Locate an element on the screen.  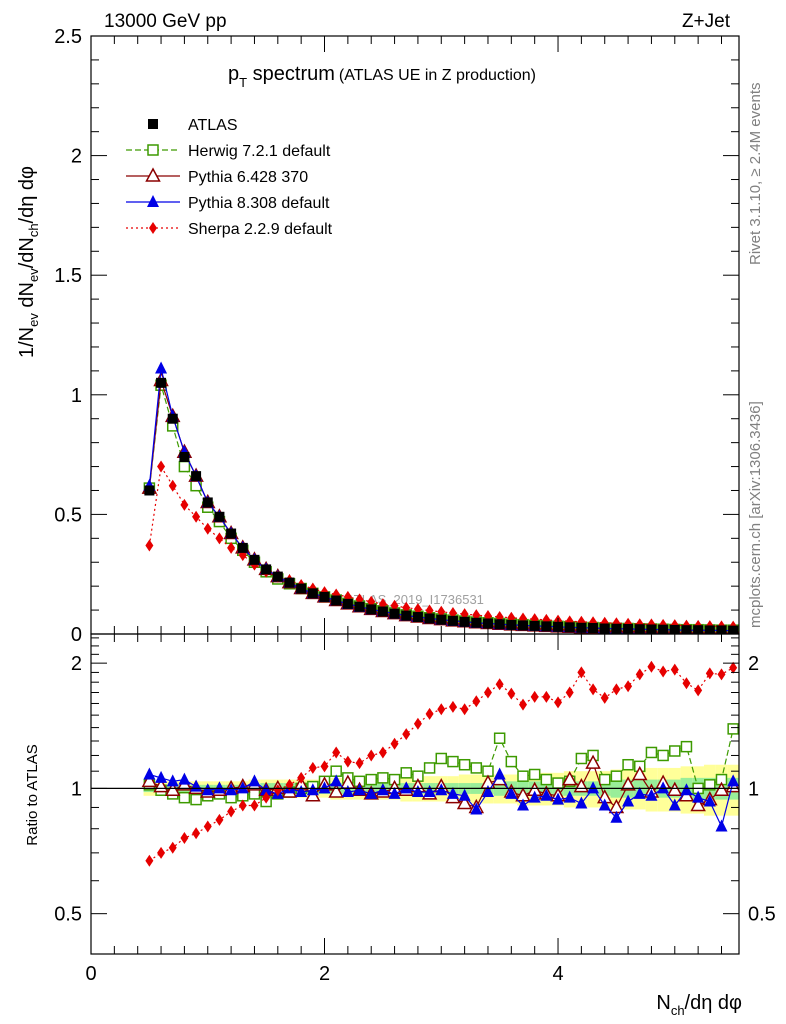
x-tick-label: 2 is located at coordinates (324, 974).